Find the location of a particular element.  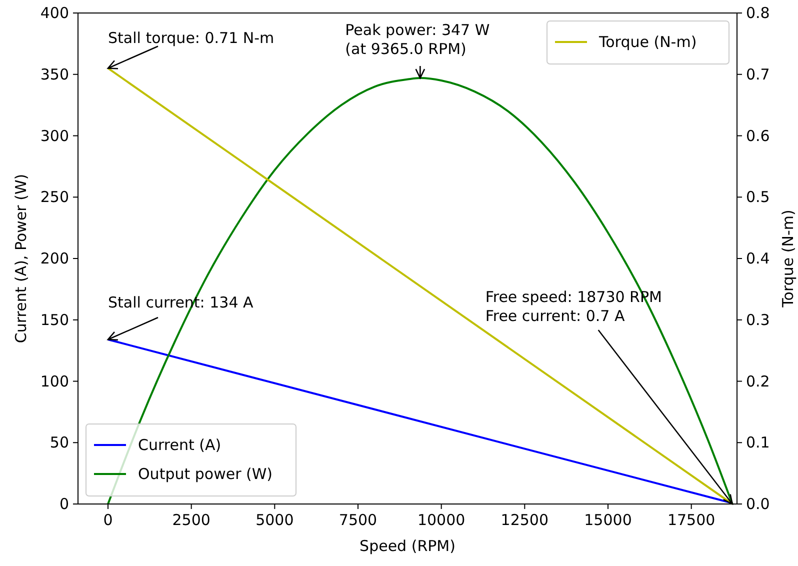

x-tick-label: 7500 is located at coordinates (358, 520).